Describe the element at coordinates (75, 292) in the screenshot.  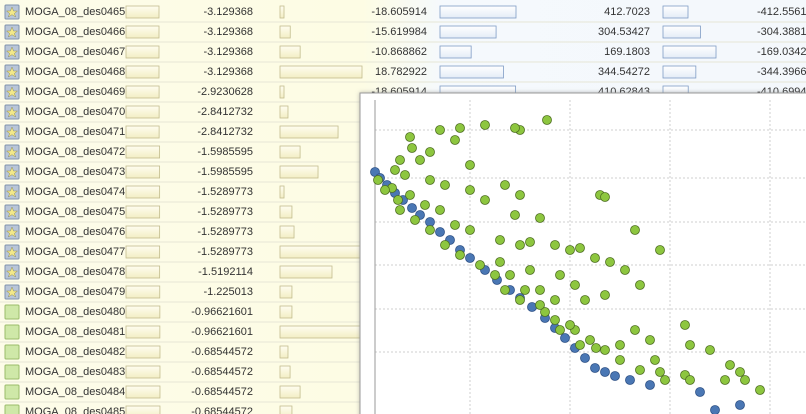
I see `row-name: MOGA_08_des0479` at that location.